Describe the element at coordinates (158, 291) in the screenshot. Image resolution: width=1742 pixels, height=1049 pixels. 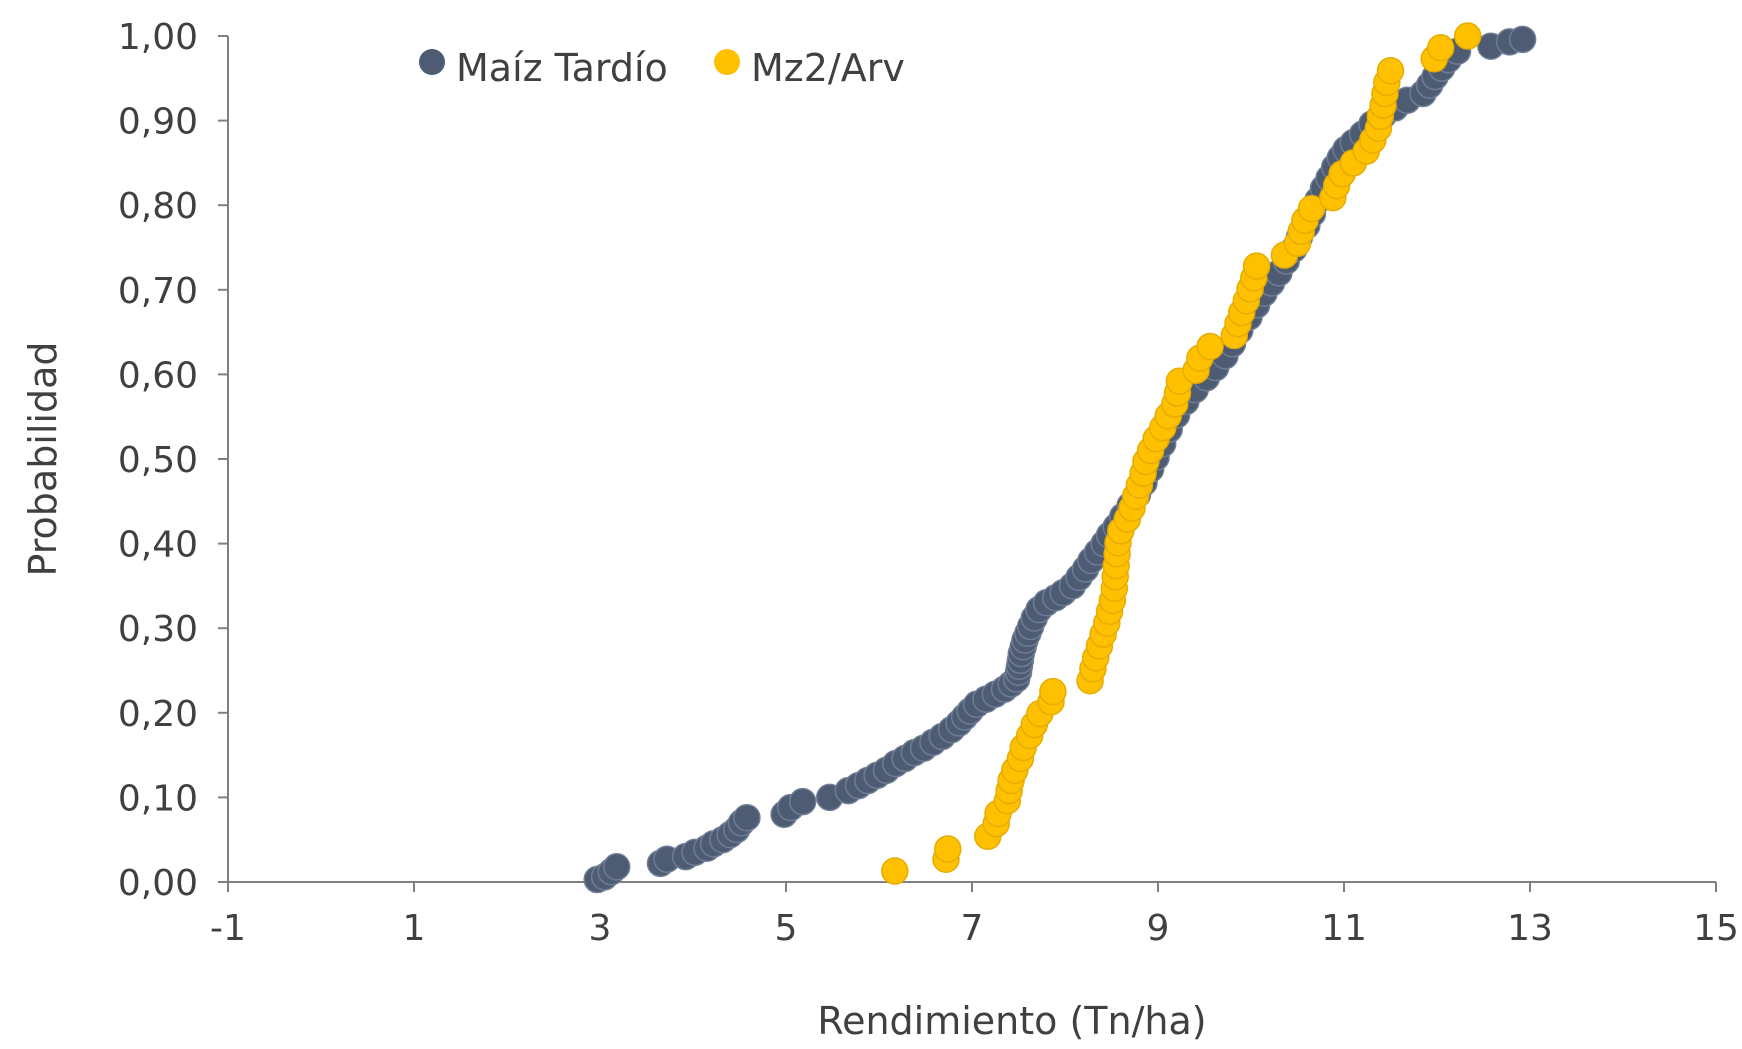
I see `y-tick-label: 0,70` at that location.